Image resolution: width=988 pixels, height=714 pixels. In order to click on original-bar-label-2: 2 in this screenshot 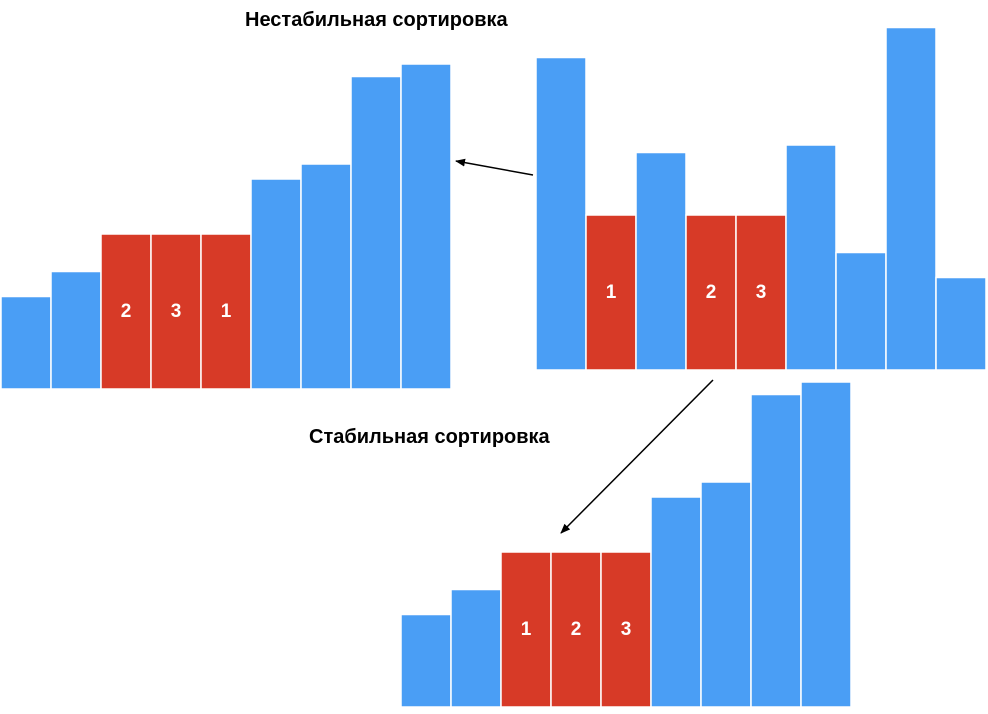, I will do `click(711, 292)`.